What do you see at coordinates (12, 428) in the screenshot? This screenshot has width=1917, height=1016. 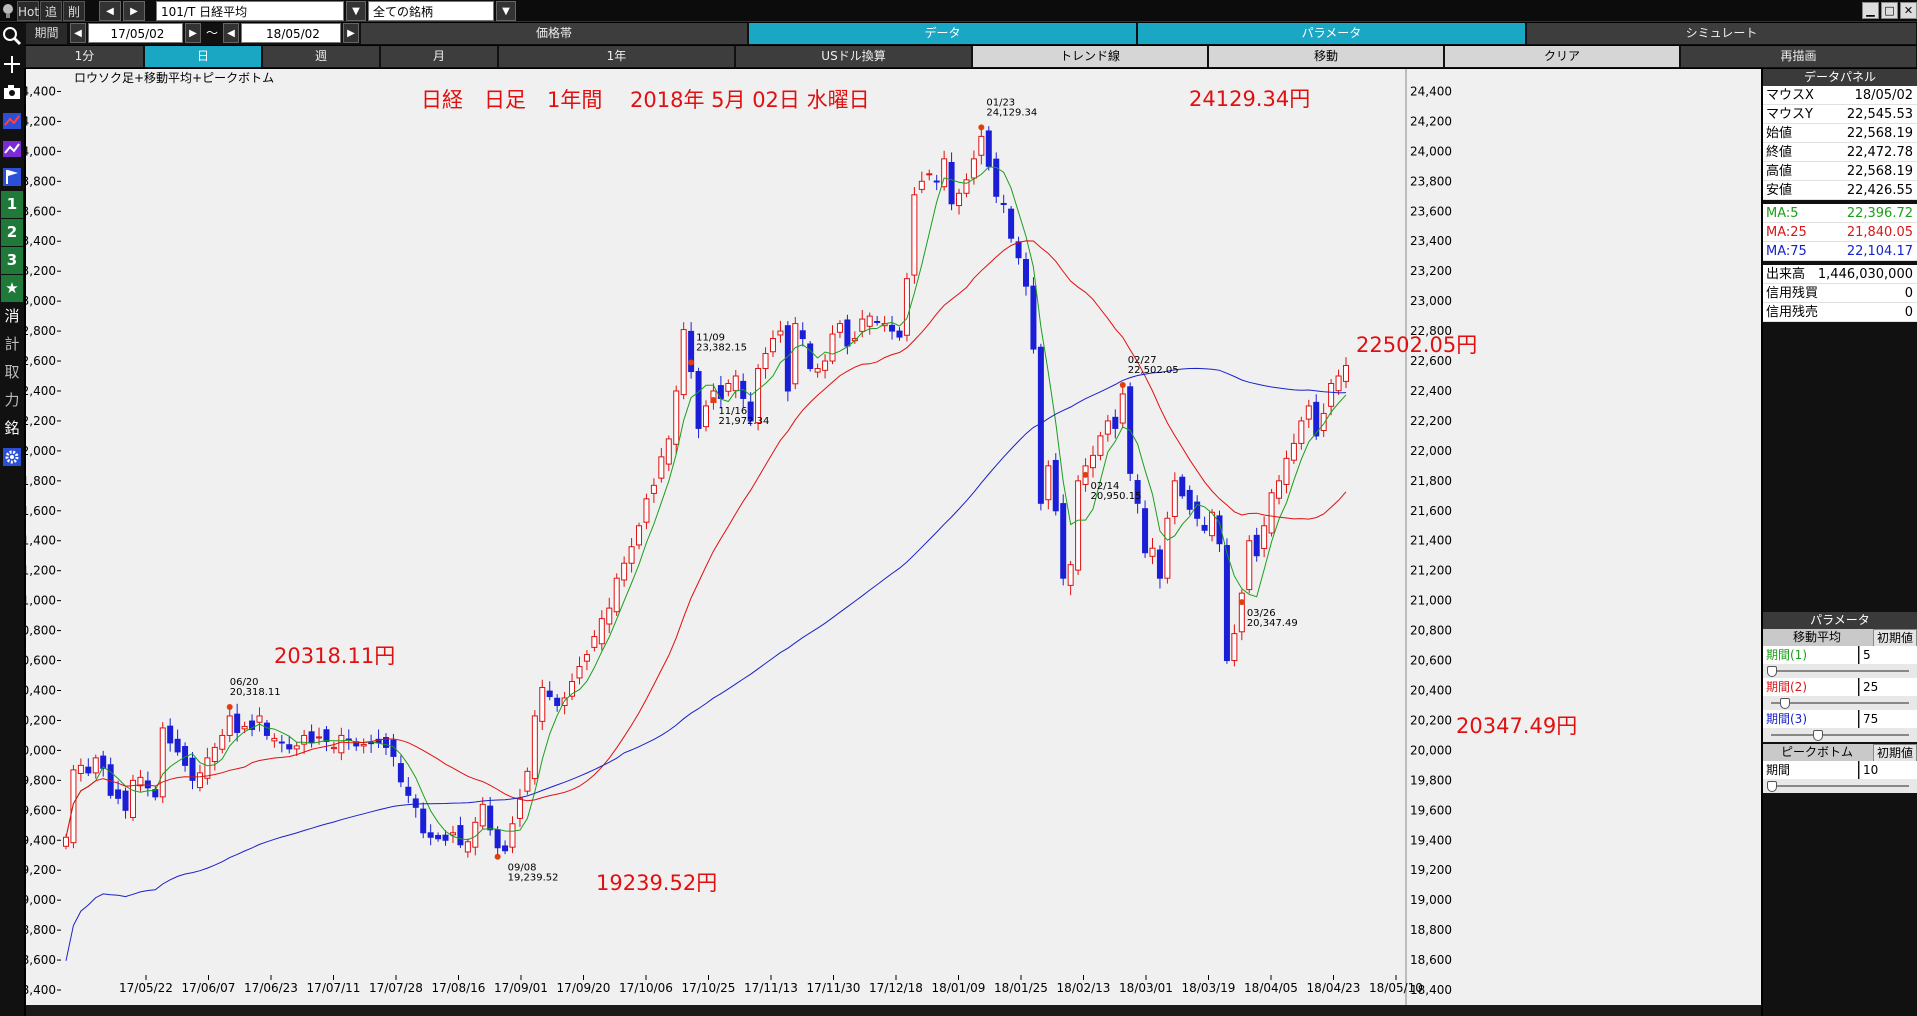 I see `stock-button: 銘` at bounding box center [12, 428].